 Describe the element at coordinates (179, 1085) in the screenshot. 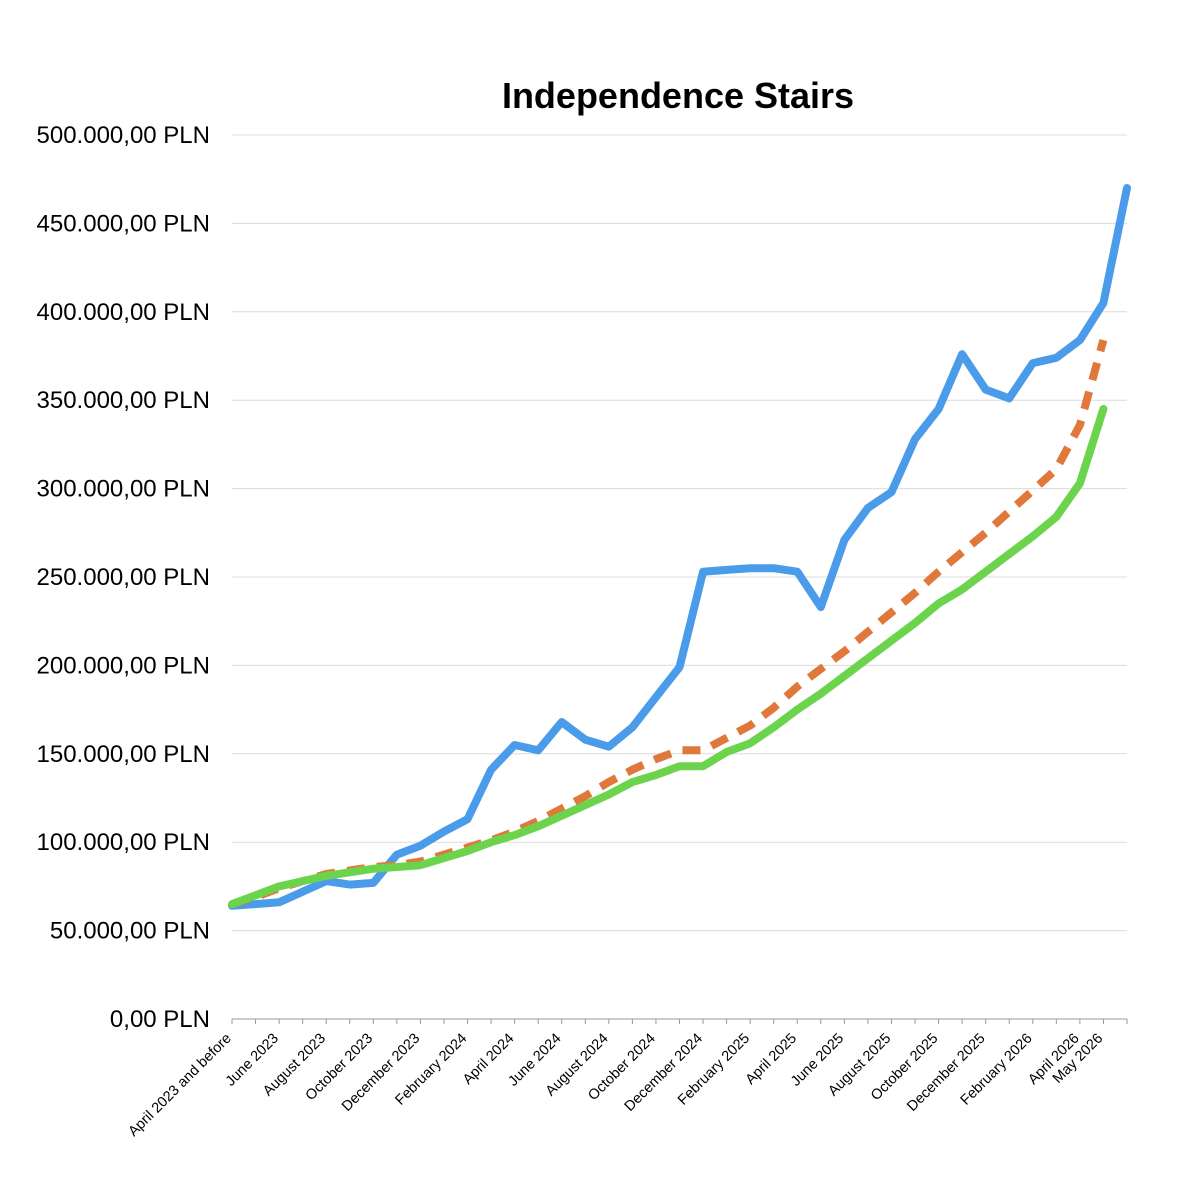

I see `x-tick-label: April 2023 and before` at that location.